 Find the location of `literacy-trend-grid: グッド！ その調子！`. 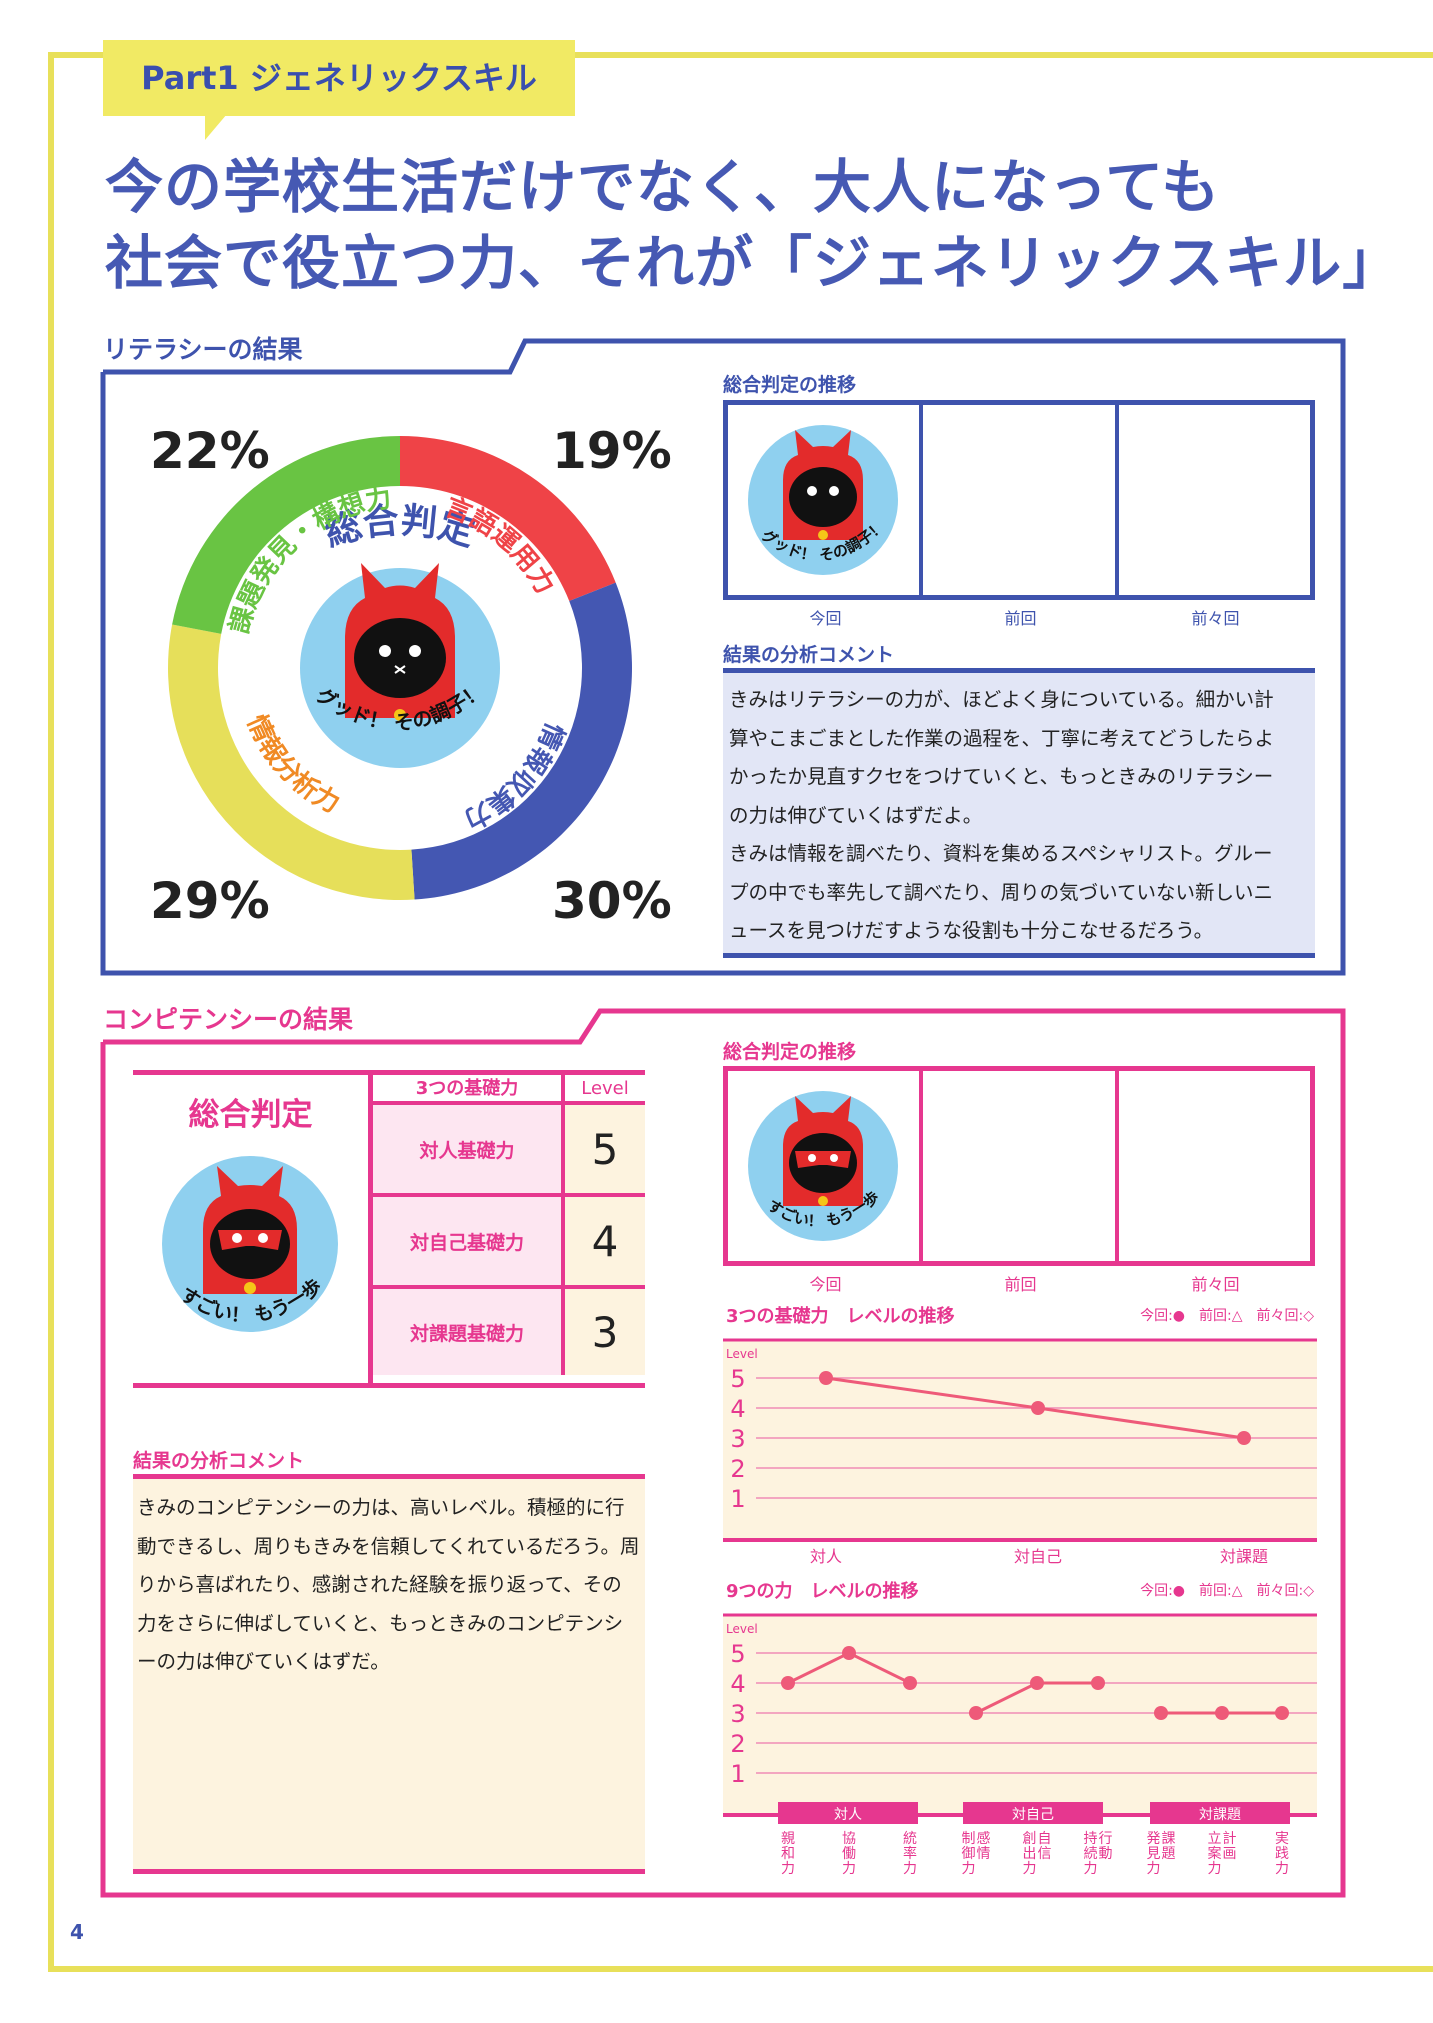

literacy-trend-grid: グッド！ その調子！ is located at coordinates (1019, 500).